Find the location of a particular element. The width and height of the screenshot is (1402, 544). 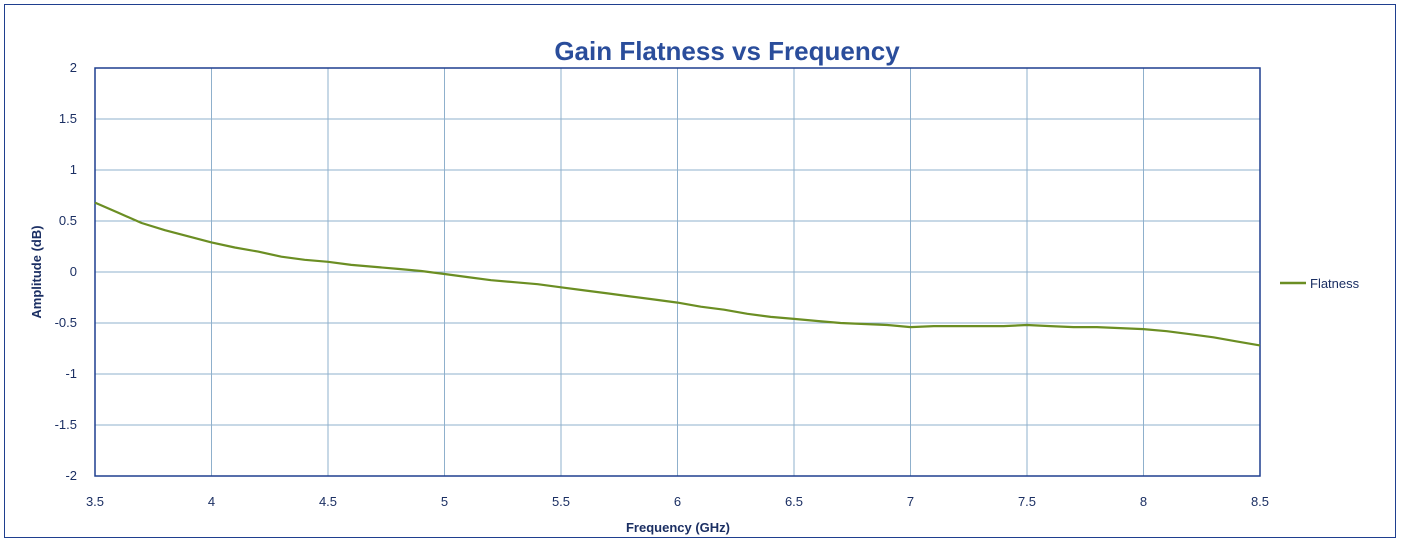

x-tick-label: 5 is located at coordinates (444, 501).